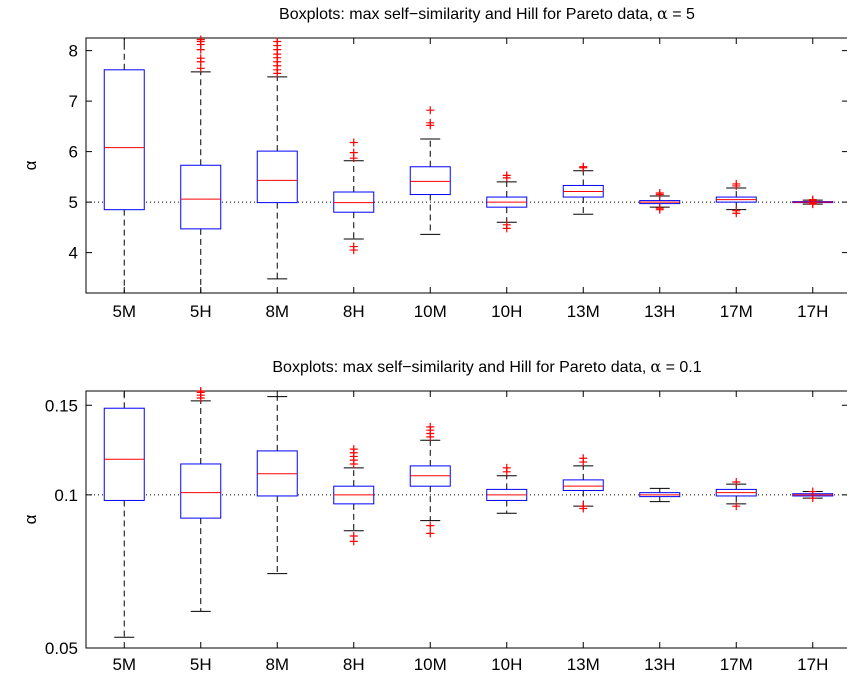 The width and height of the screenshot is (847, 675). Describe the element at coordinates (681, 367) in the screenshot. I see `chart-title-suffix: = 0.1` at that location.